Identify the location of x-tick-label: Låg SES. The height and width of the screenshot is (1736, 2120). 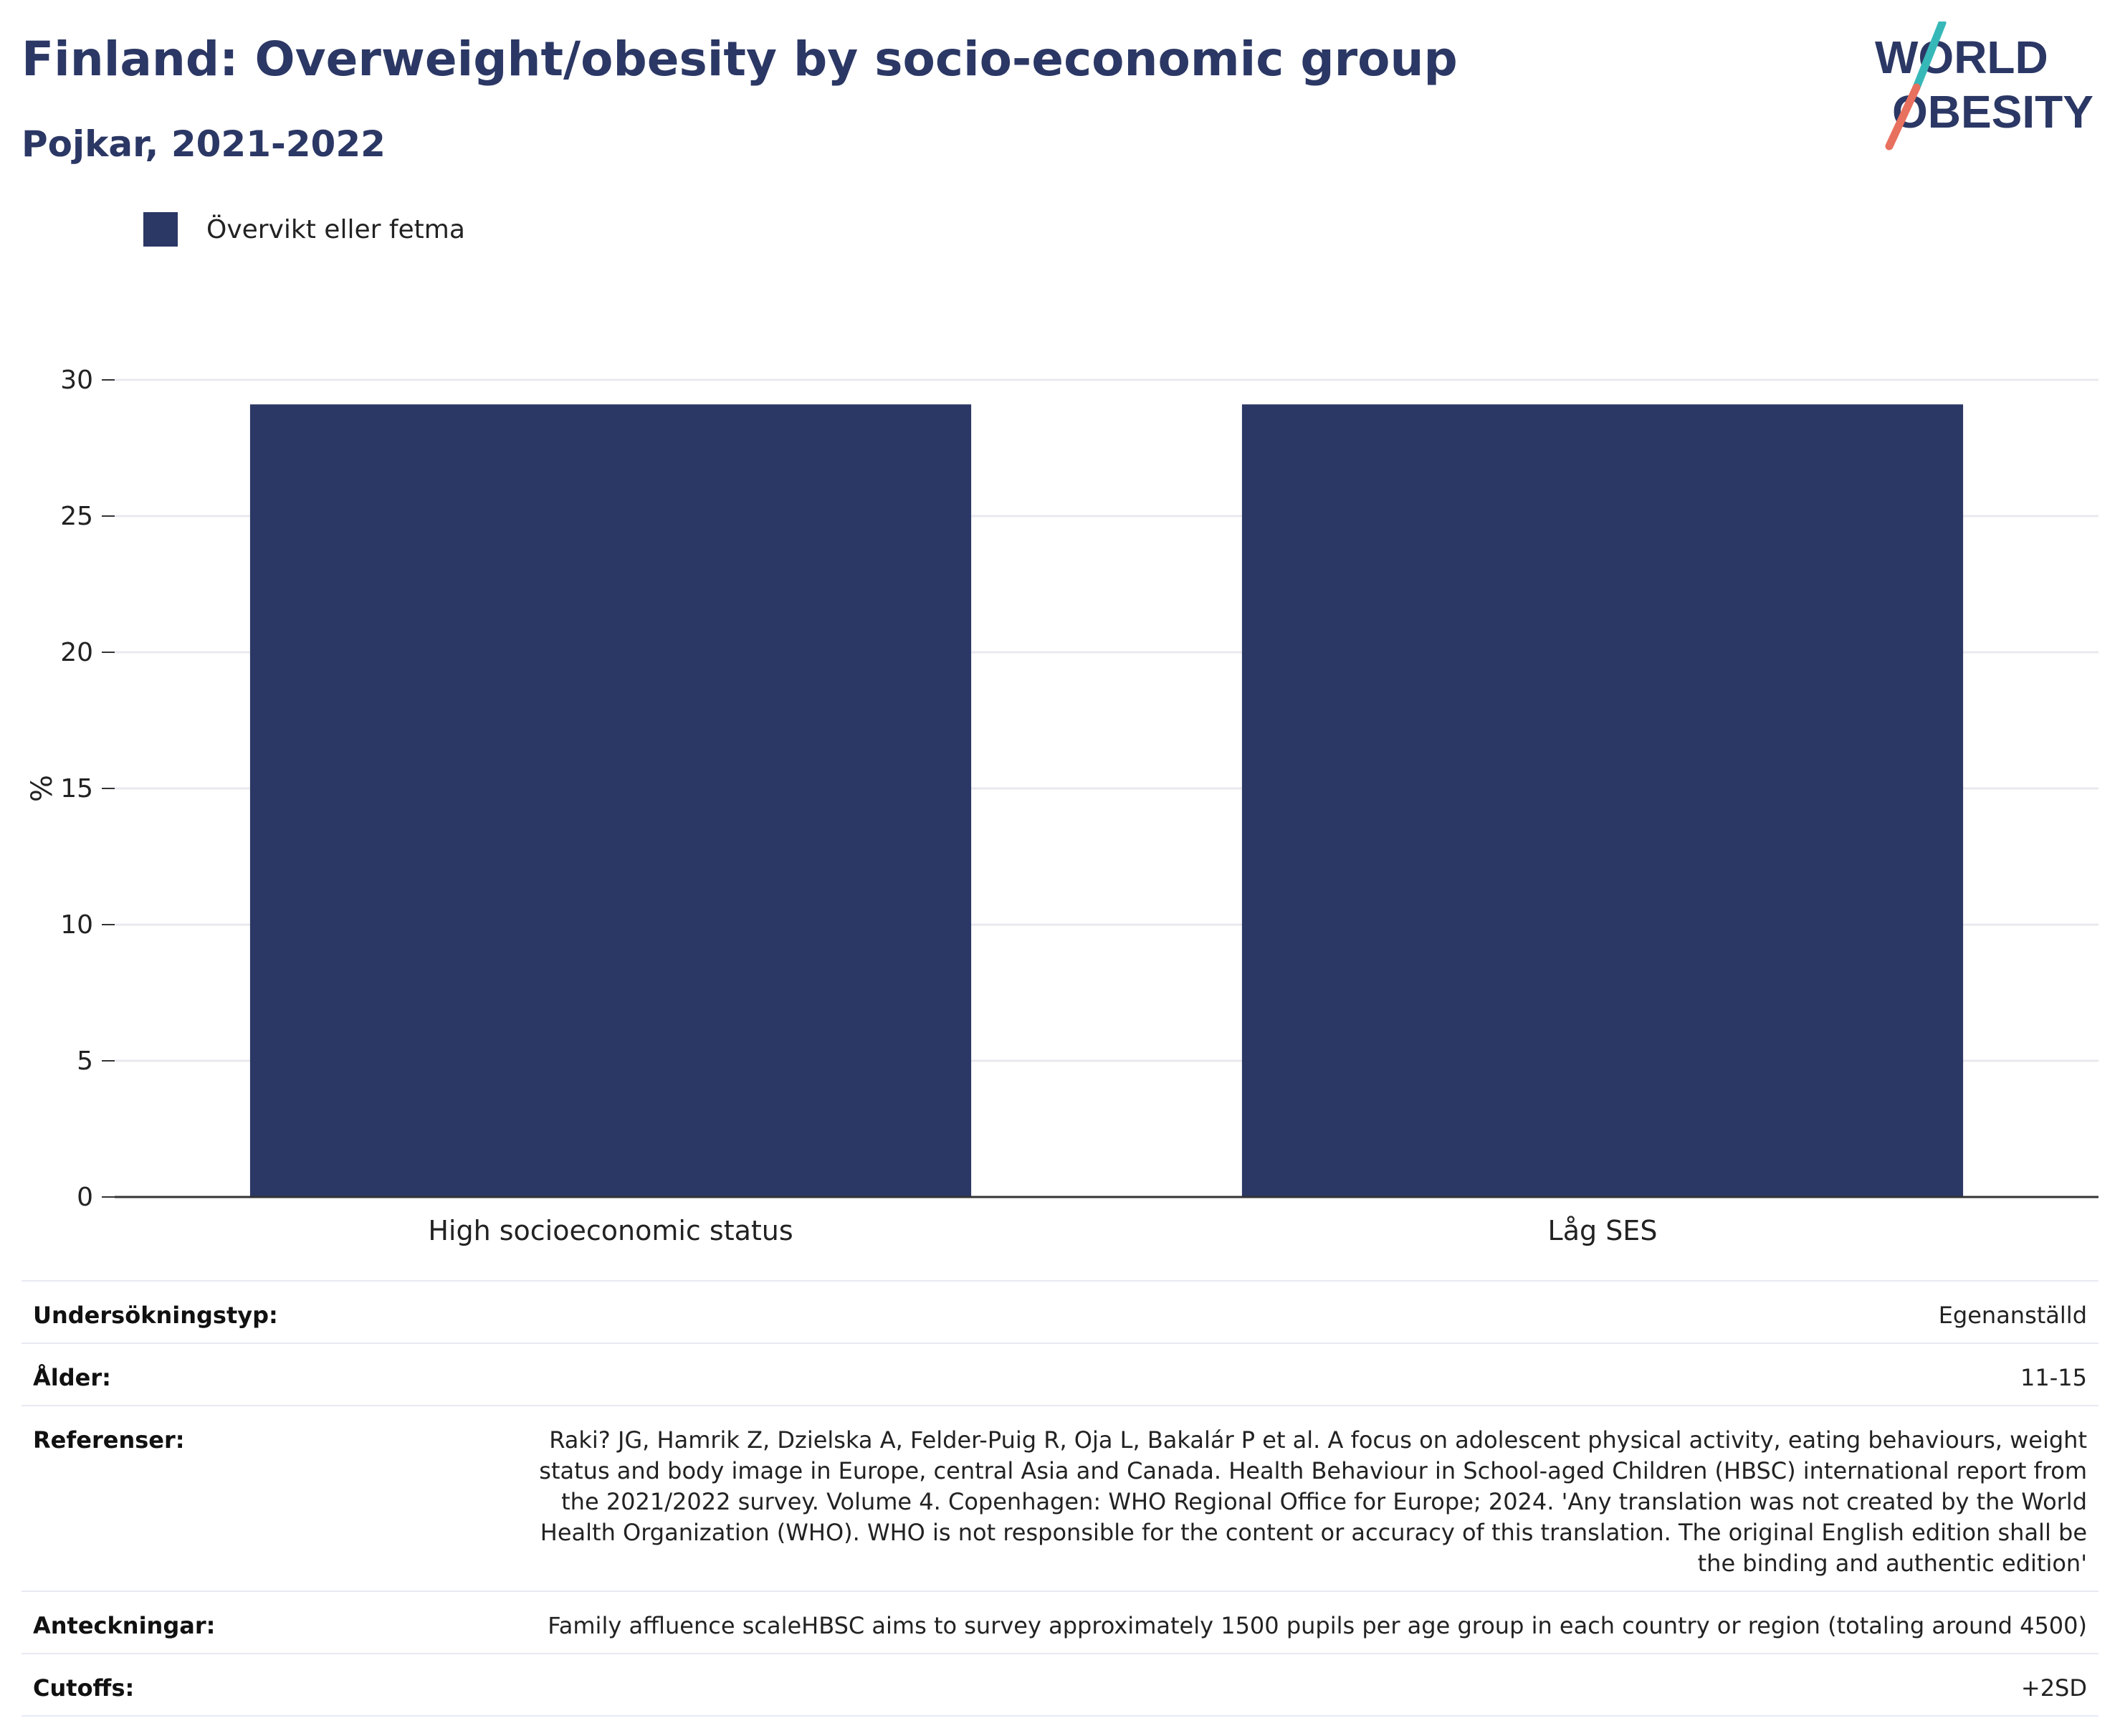
(1603, 1230).